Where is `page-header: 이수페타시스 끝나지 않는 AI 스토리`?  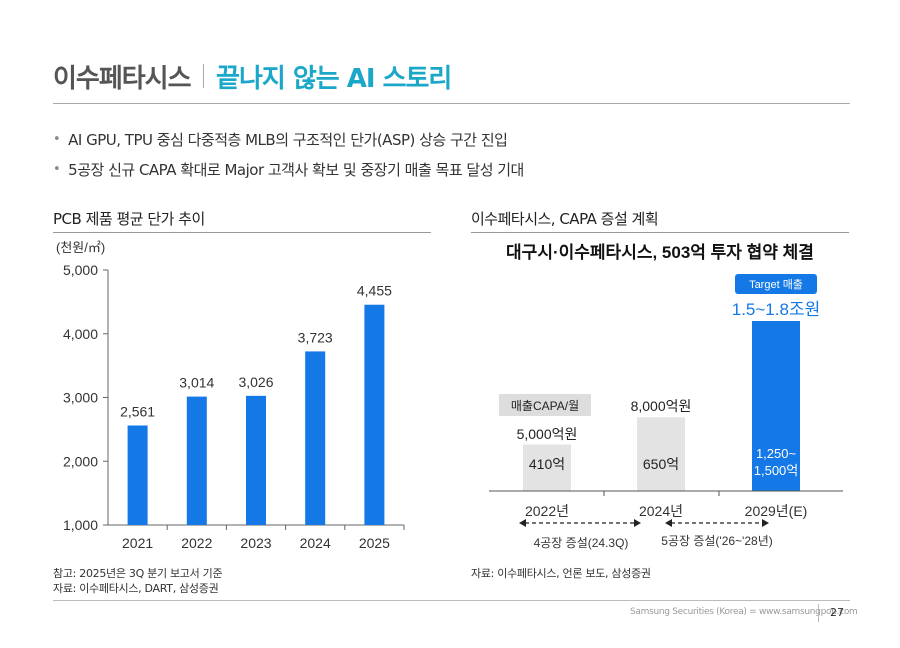 page-header: 이수페타시스 끝나지 않는 AI 스토리 is located at coordinates (252, 76).